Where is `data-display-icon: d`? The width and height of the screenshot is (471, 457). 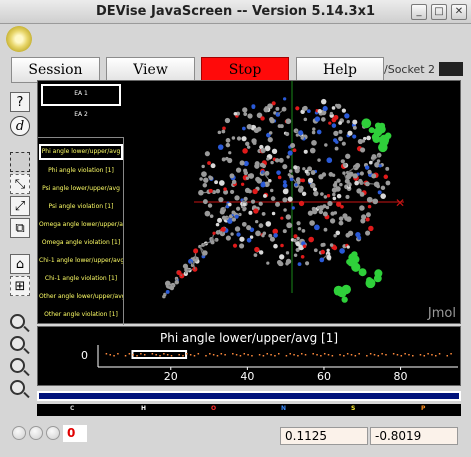 data-display-icon: d is located at coordinates (20, 126).